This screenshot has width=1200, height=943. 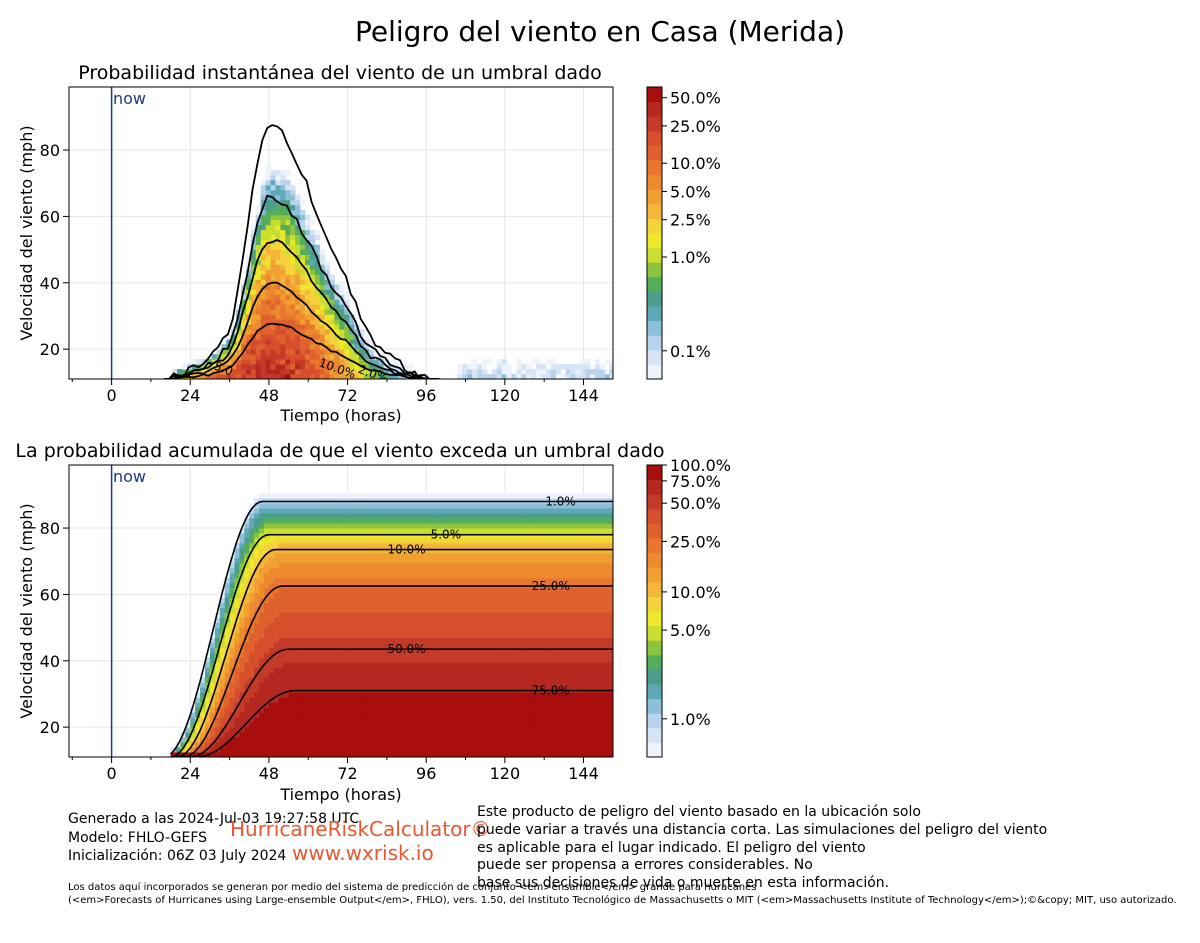 I want to click on probability-contour, so click(x=302, y=286).